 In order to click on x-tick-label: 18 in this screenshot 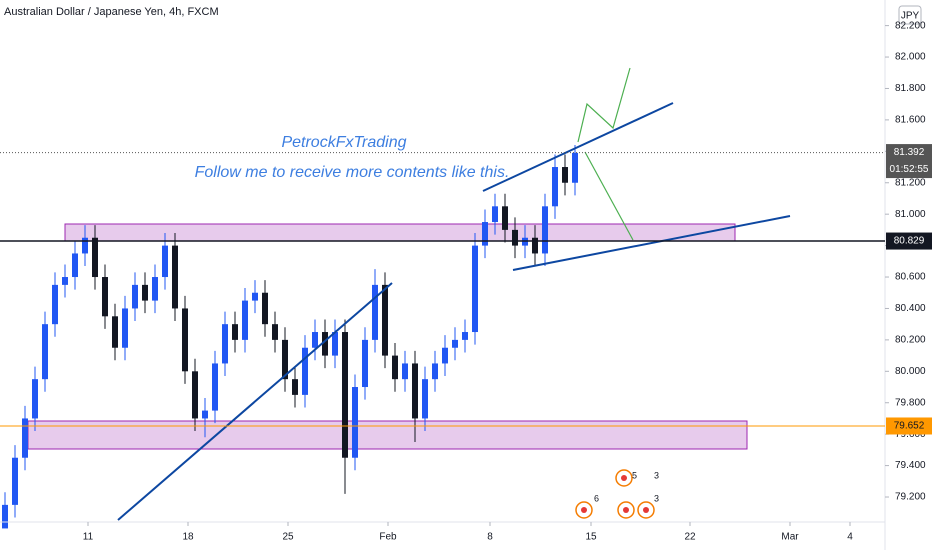, I will do `click(188, 537)`.